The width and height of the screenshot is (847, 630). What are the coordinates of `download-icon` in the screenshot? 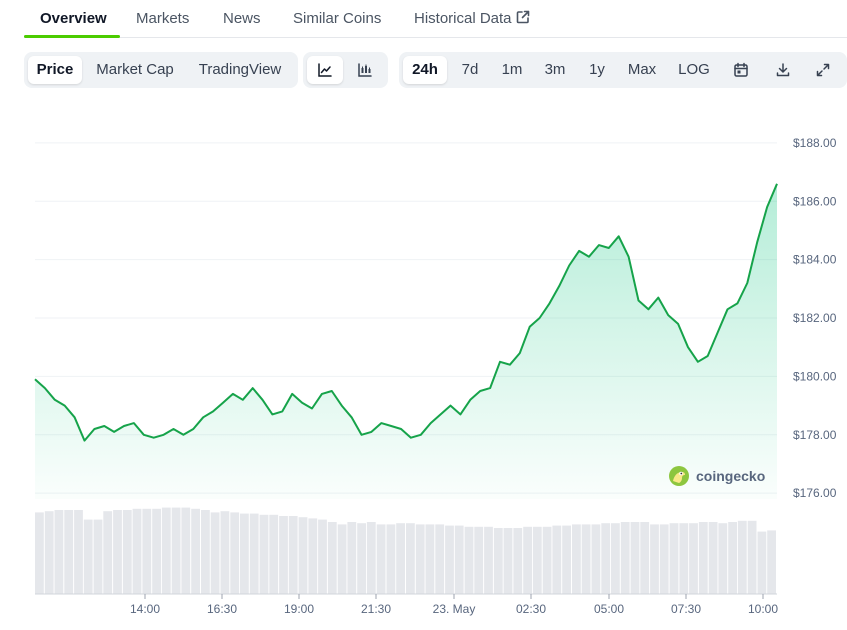 It's located at (783, 70).